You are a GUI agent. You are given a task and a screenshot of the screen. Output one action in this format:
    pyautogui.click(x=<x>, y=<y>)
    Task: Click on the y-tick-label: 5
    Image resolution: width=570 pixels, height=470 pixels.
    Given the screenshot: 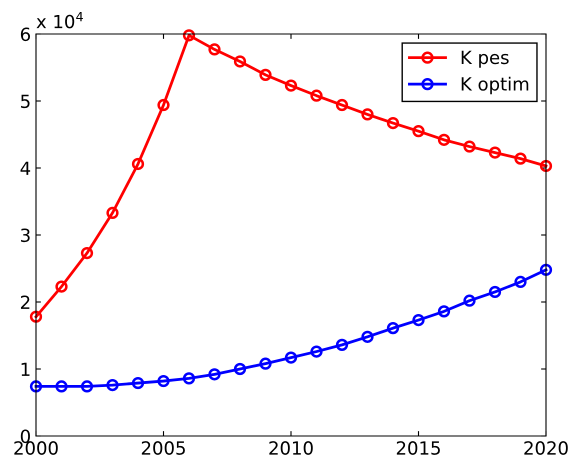 What is the action you would take?
    pyautogui.click(x=25, y=101)
    